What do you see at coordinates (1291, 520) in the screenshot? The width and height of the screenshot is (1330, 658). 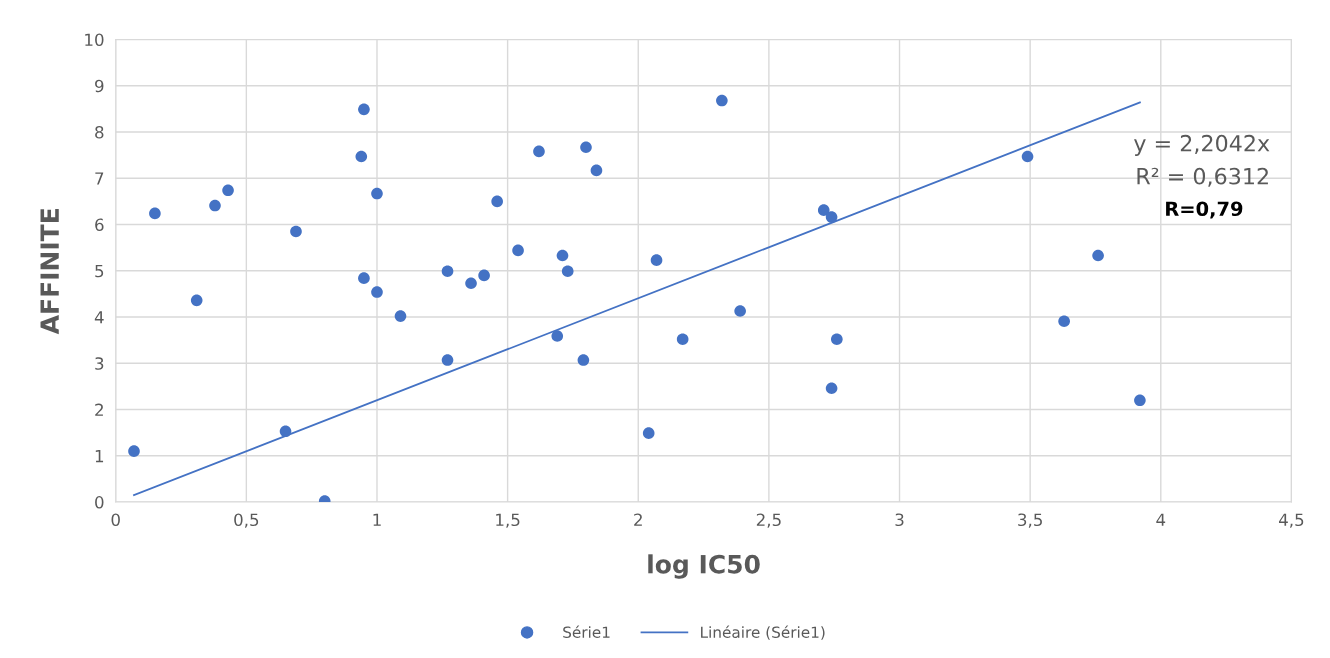 I see `x-tick-label: 4,5` at bounding box center [1291, 520].